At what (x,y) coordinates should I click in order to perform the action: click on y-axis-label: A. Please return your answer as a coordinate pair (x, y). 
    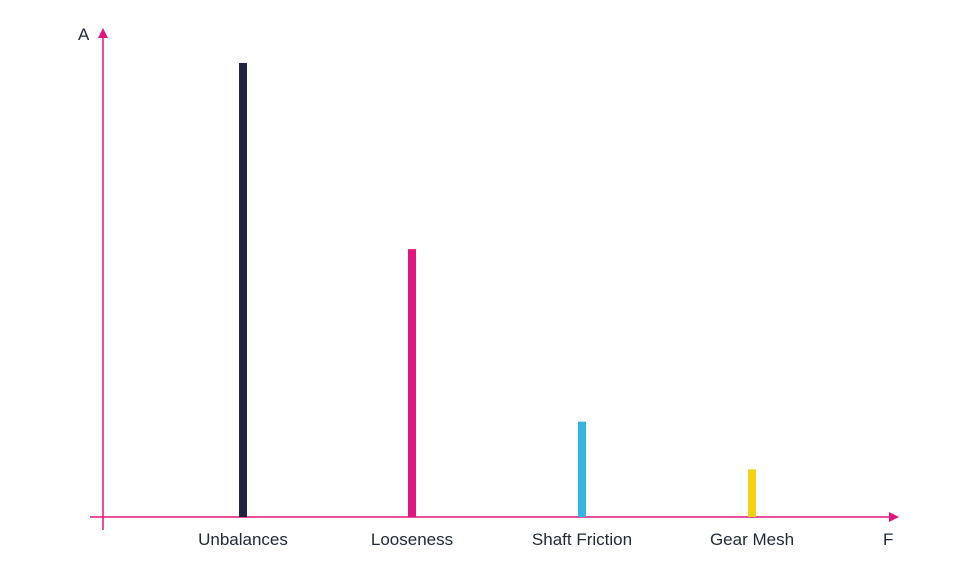
    Looking at the image, I should click on (84, 34).